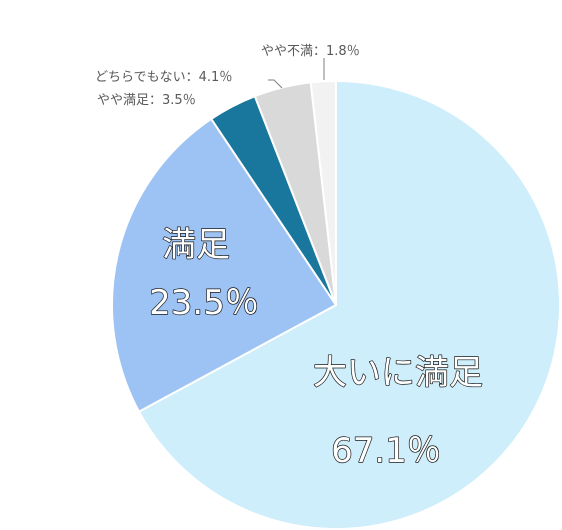  Describe the element at coordinates (196, 245) in the screenshot. I see `label-manzoku: 満足` at that location.